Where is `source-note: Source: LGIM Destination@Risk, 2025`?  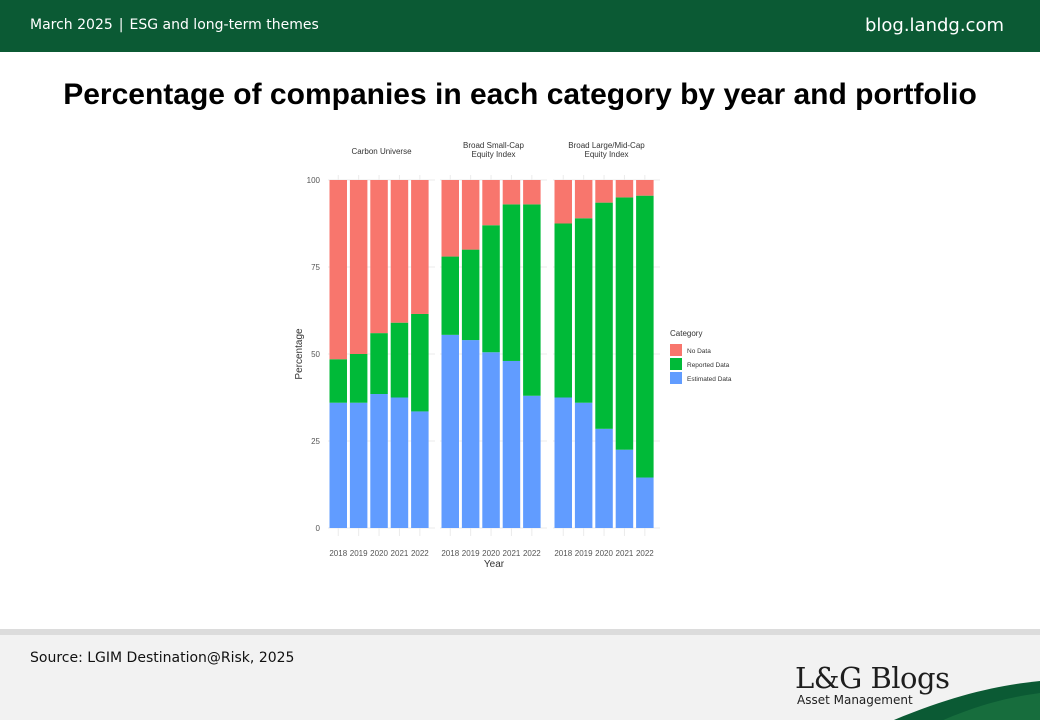
source-note: Source: LGIM Destination@Risk, 2025 is located at coordinates (162, 658).